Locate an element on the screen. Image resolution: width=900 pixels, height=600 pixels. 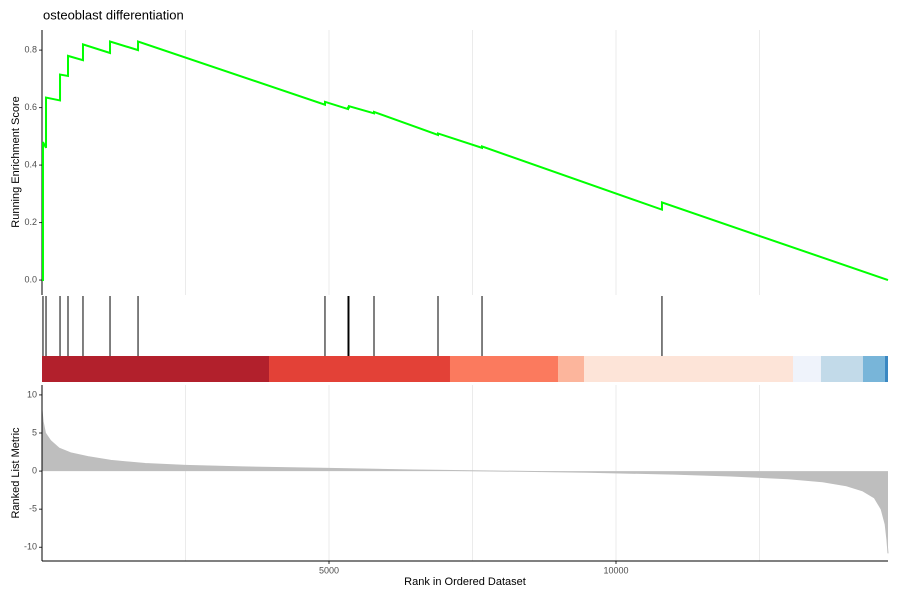
y-axis-label: Running Enrichment Score is located at coordinates (16, 161).